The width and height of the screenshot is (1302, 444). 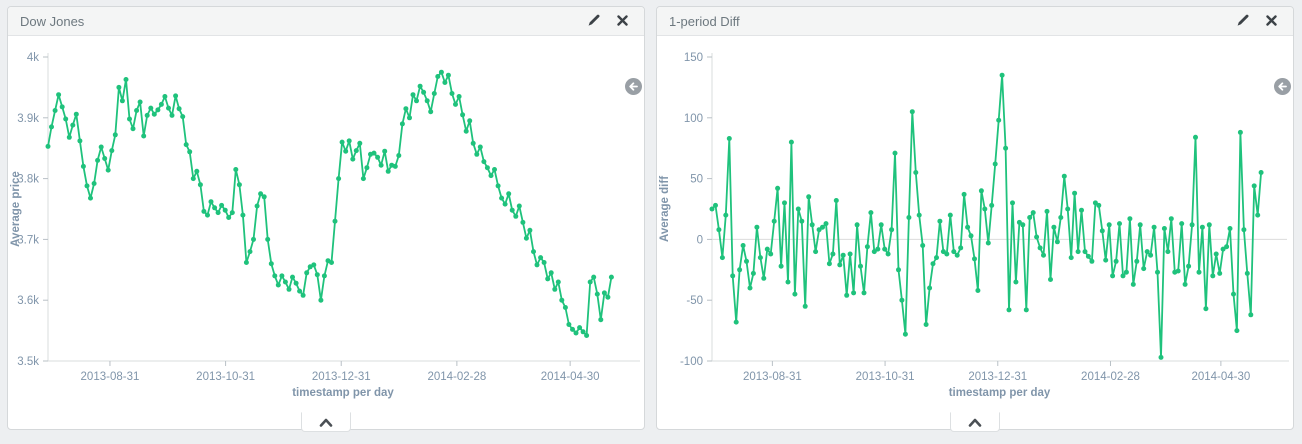 I want to click on svg-text: Average diff, so click(x=665, y=209).